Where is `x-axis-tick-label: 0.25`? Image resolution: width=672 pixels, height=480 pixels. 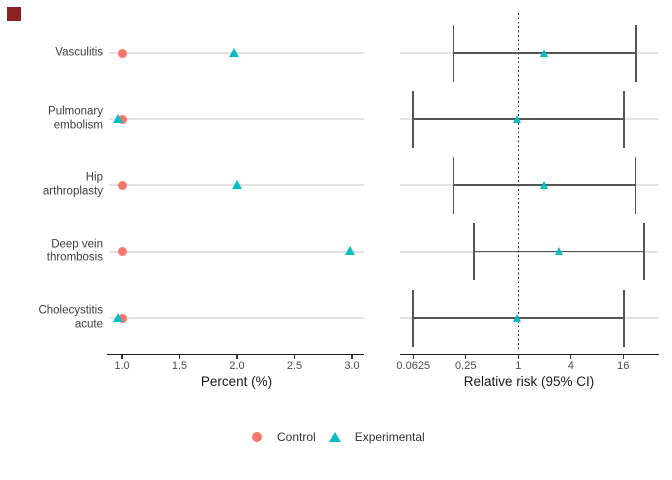 x-axis-tick-label: 0.25 is located at coordinates (466, 366).